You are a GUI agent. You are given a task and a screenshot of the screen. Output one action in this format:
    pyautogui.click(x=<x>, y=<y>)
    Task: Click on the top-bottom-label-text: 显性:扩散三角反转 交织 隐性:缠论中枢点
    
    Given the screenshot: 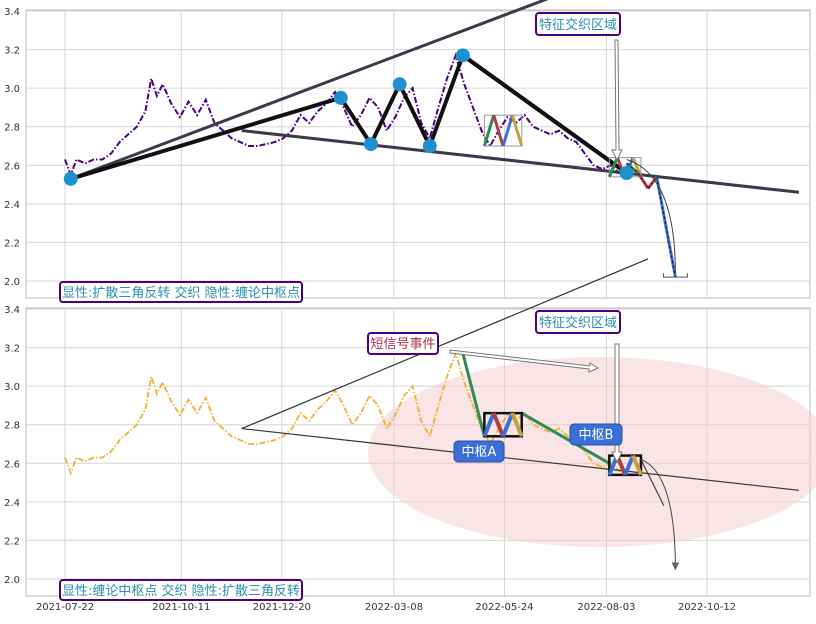 What is the action you would take?
    pyautogui.click(x=181, y=293)
    